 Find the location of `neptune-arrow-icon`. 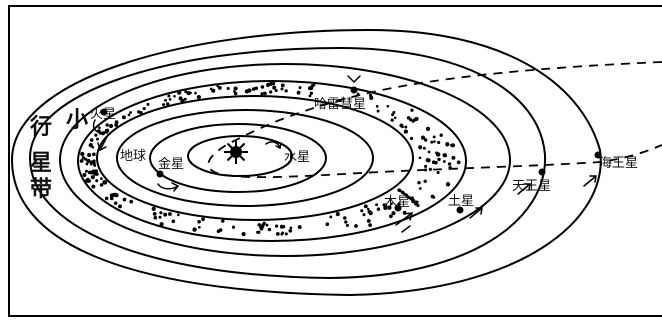

neptune-arrow-icon is located at coordinates (590, 181).